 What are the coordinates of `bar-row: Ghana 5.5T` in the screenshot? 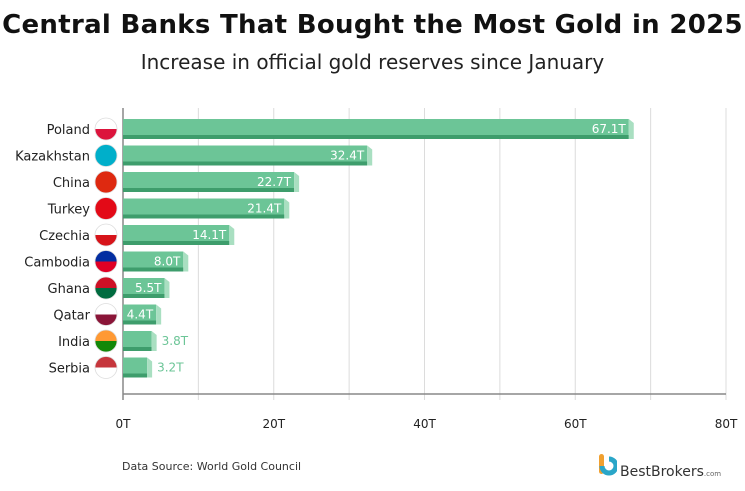 It's located at (109, 288).